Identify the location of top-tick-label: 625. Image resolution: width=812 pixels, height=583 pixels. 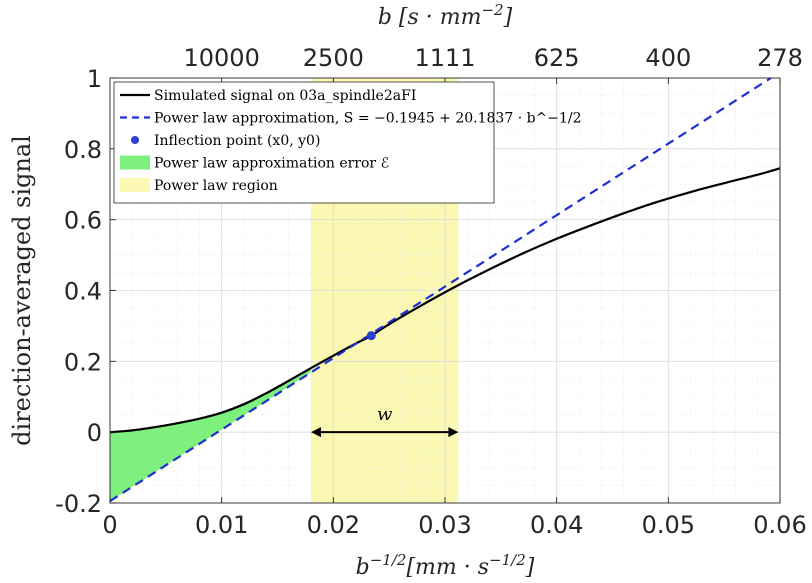
(557, 58).